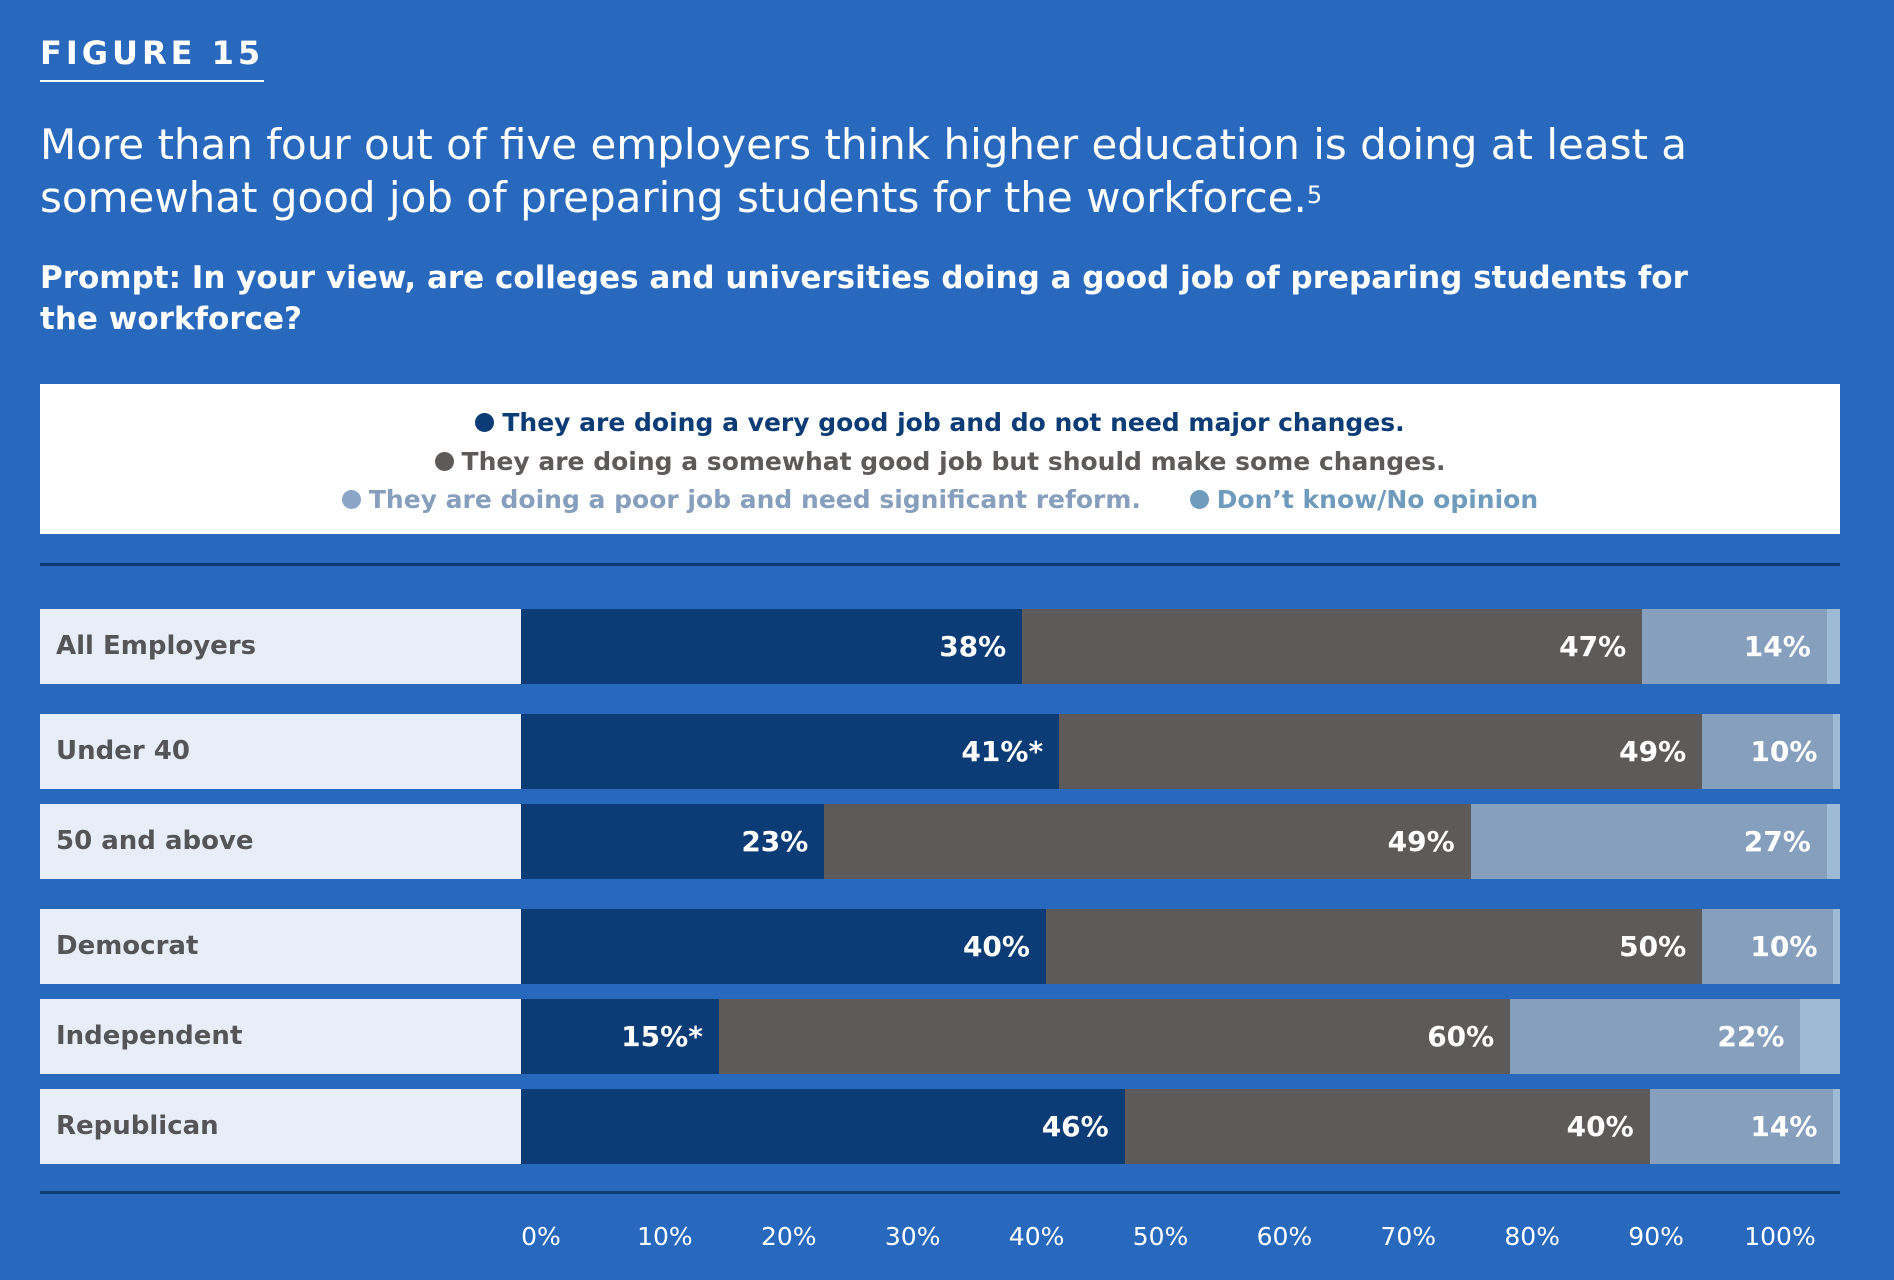 Image resolution: width=1894 pixels, height=1280 pixels. I want to click on data-label: 23%, so click(775, 841).